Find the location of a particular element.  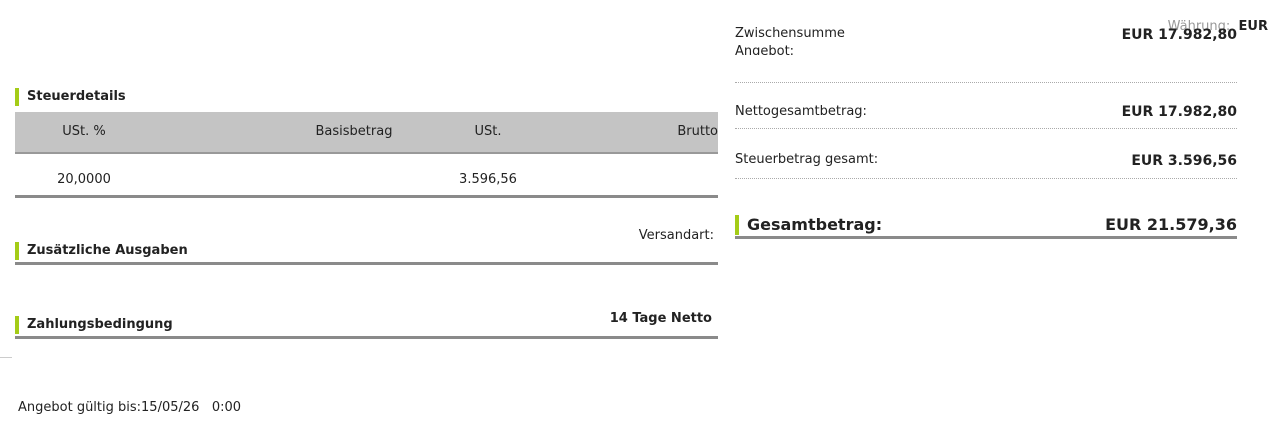

subtotal-label-line2: Angebot: is located at coordinates (765, 49).